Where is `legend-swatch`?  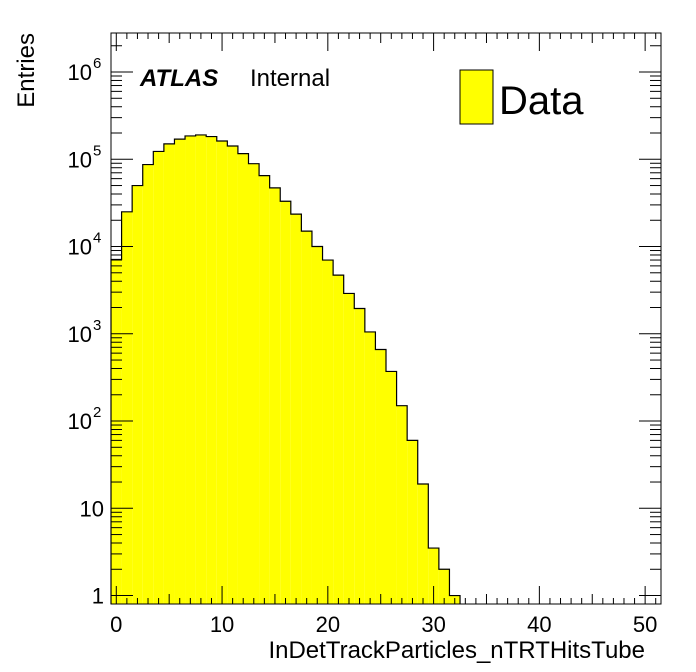
legend-swatch is located at coordinates (476, 97).